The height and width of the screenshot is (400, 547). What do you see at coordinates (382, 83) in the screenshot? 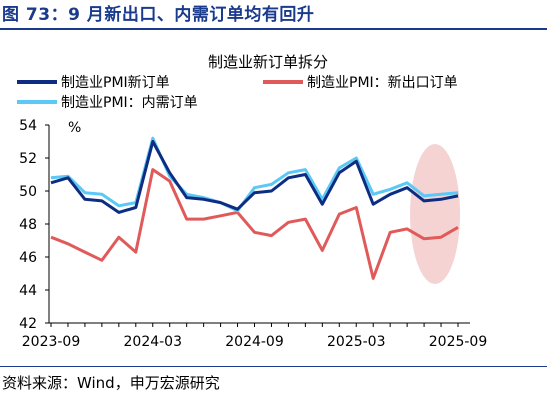
I see `legend-label-1: 制造业PMI：新出口订单` at bounding box center [382, 83].